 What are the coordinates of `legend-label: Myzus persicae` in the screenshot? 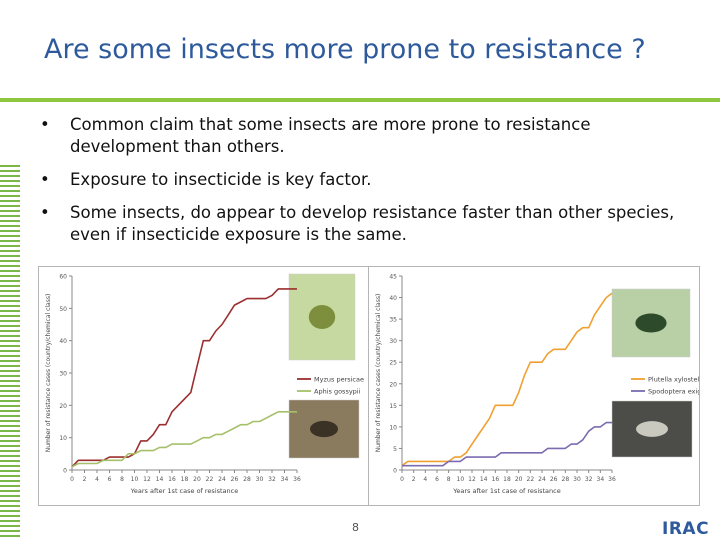 It's located at (339, 380).